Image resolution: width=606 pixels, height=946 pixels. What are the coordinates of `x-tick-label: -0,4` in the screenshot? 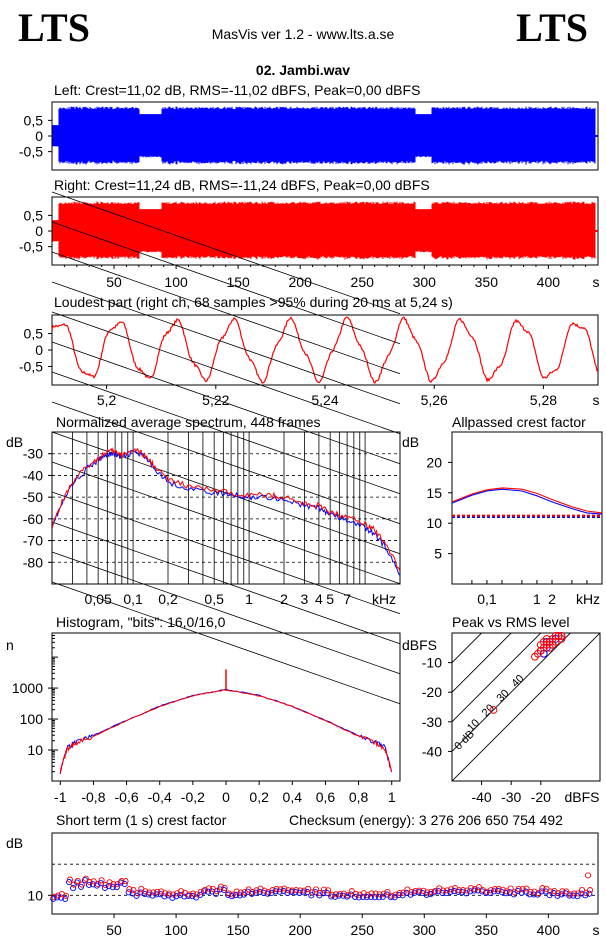 It's located at (160, 797).